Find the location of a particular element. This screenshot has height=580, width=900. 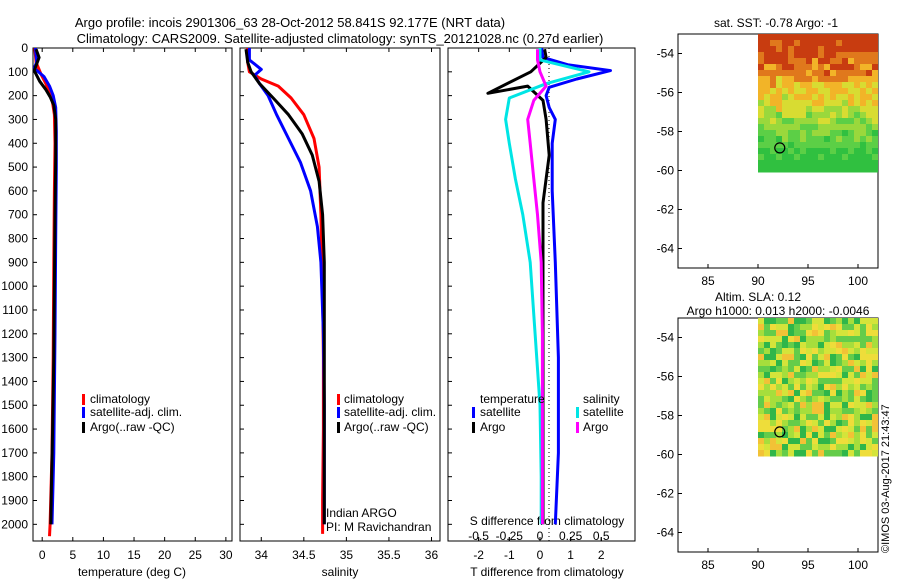

depth-tick-label: 0 is located at coordinates (24, 48).